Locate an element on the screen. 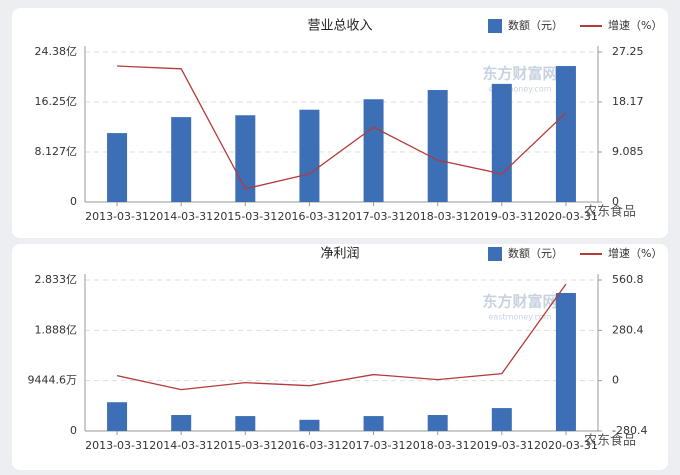  y2-tick-label: 27.25 is located at coordinates (628, 51).